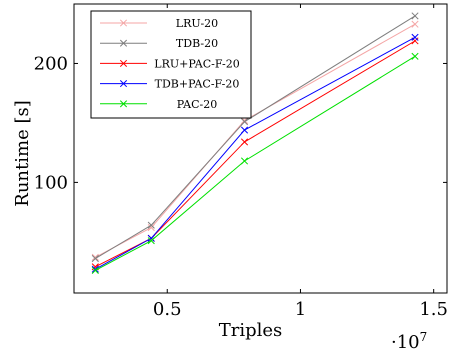 This screenshot has height=353, width=453. I want to click on legend-entry: LRU+PAC-F-20, so click(170, 63).